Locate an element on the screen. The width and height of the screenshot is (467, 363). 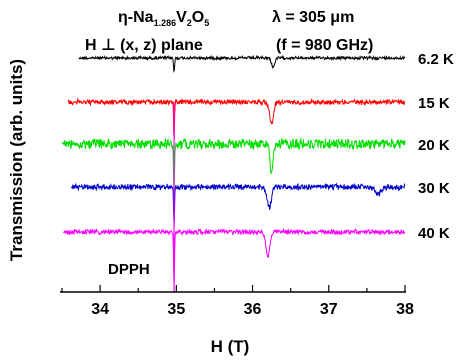
series-line-30k is located at coordinates (238, 205).